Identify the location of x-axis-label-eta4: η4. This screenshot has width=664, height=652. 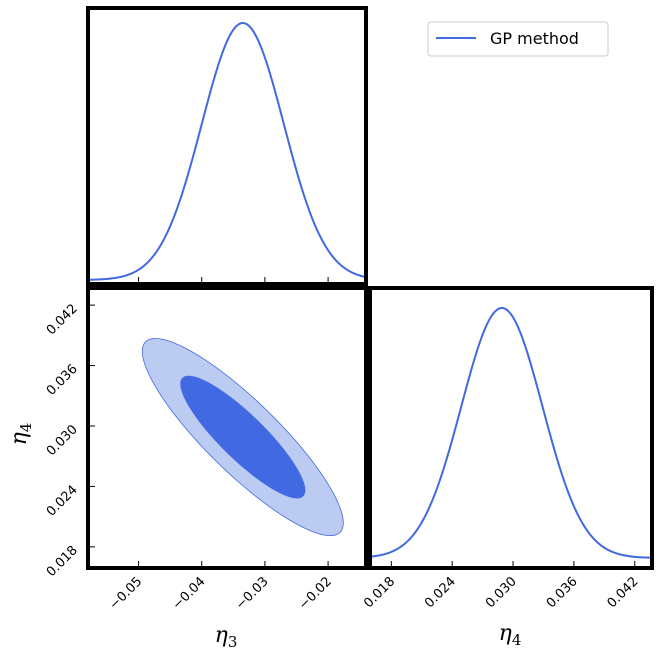
(510, 635).